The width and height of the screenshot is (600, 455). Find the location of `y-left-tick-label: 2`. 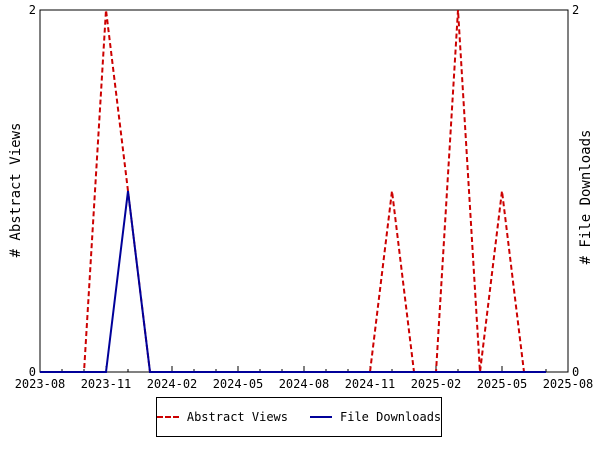

y-left-tick-label: 2 is located at coordinates (32, 10).